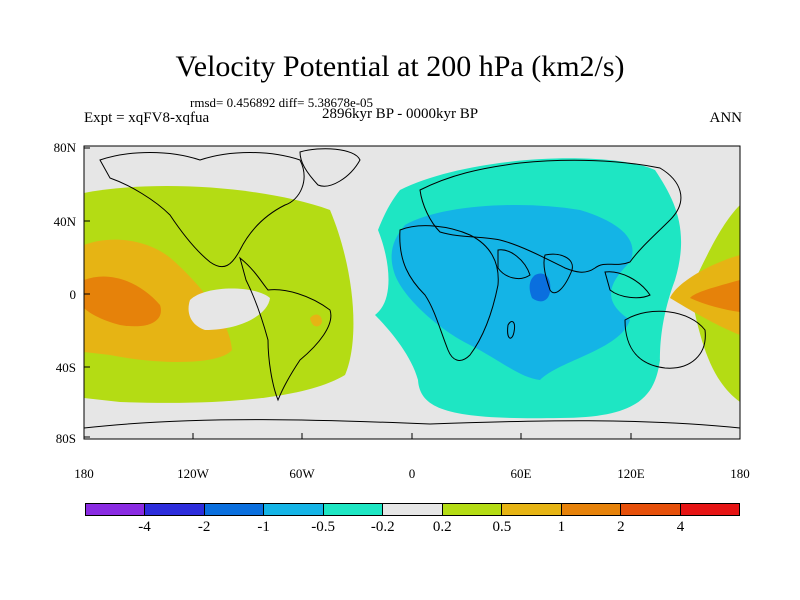 The width and height of the screenshot is (800, 600). What do you see at coordinates (65, 367) in the screenshot?
I see `lat-label-40s: 40S` at bounding box center [65, 367].